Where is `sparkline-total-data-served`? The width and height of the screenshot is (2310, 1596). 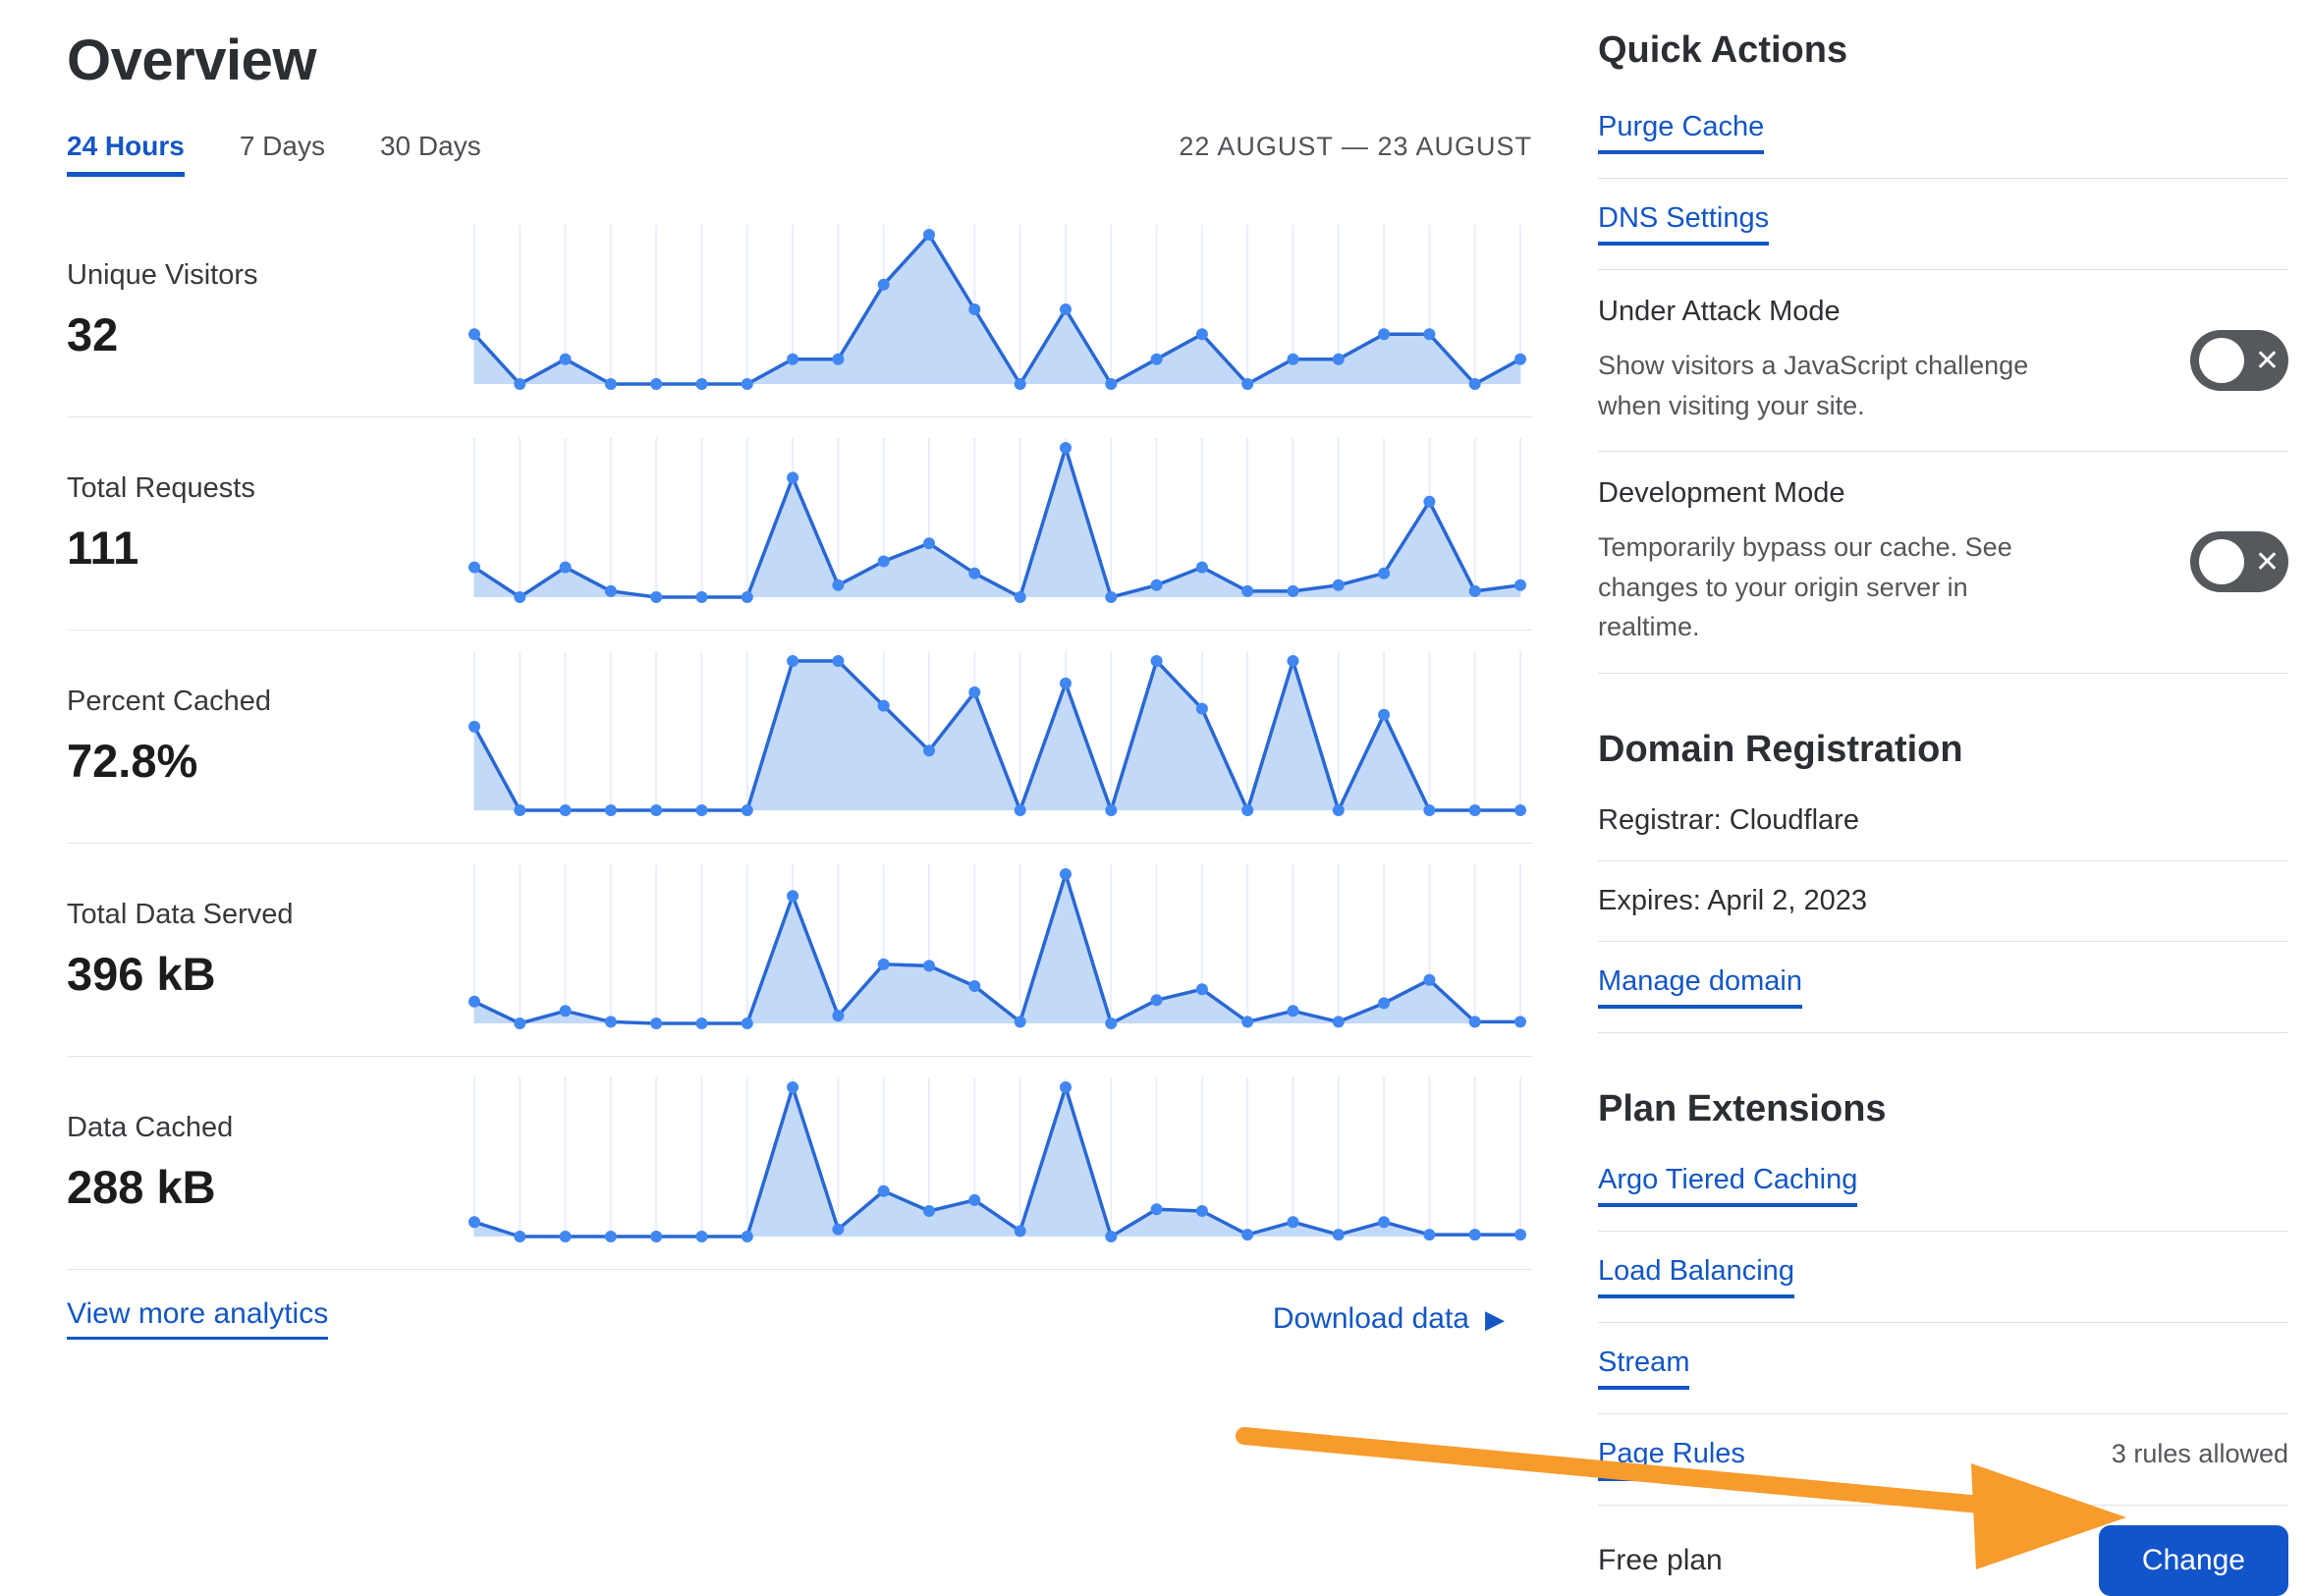
sparkline-total-data-served is located at coordinates (997, 950).